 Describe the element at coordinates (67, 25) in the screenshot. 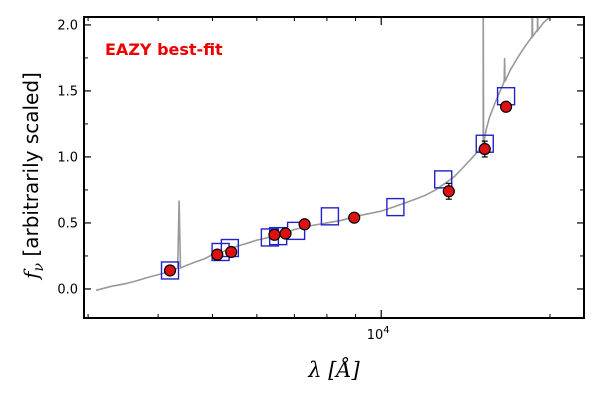

I see `y-tick-label: 2.0` at that location.